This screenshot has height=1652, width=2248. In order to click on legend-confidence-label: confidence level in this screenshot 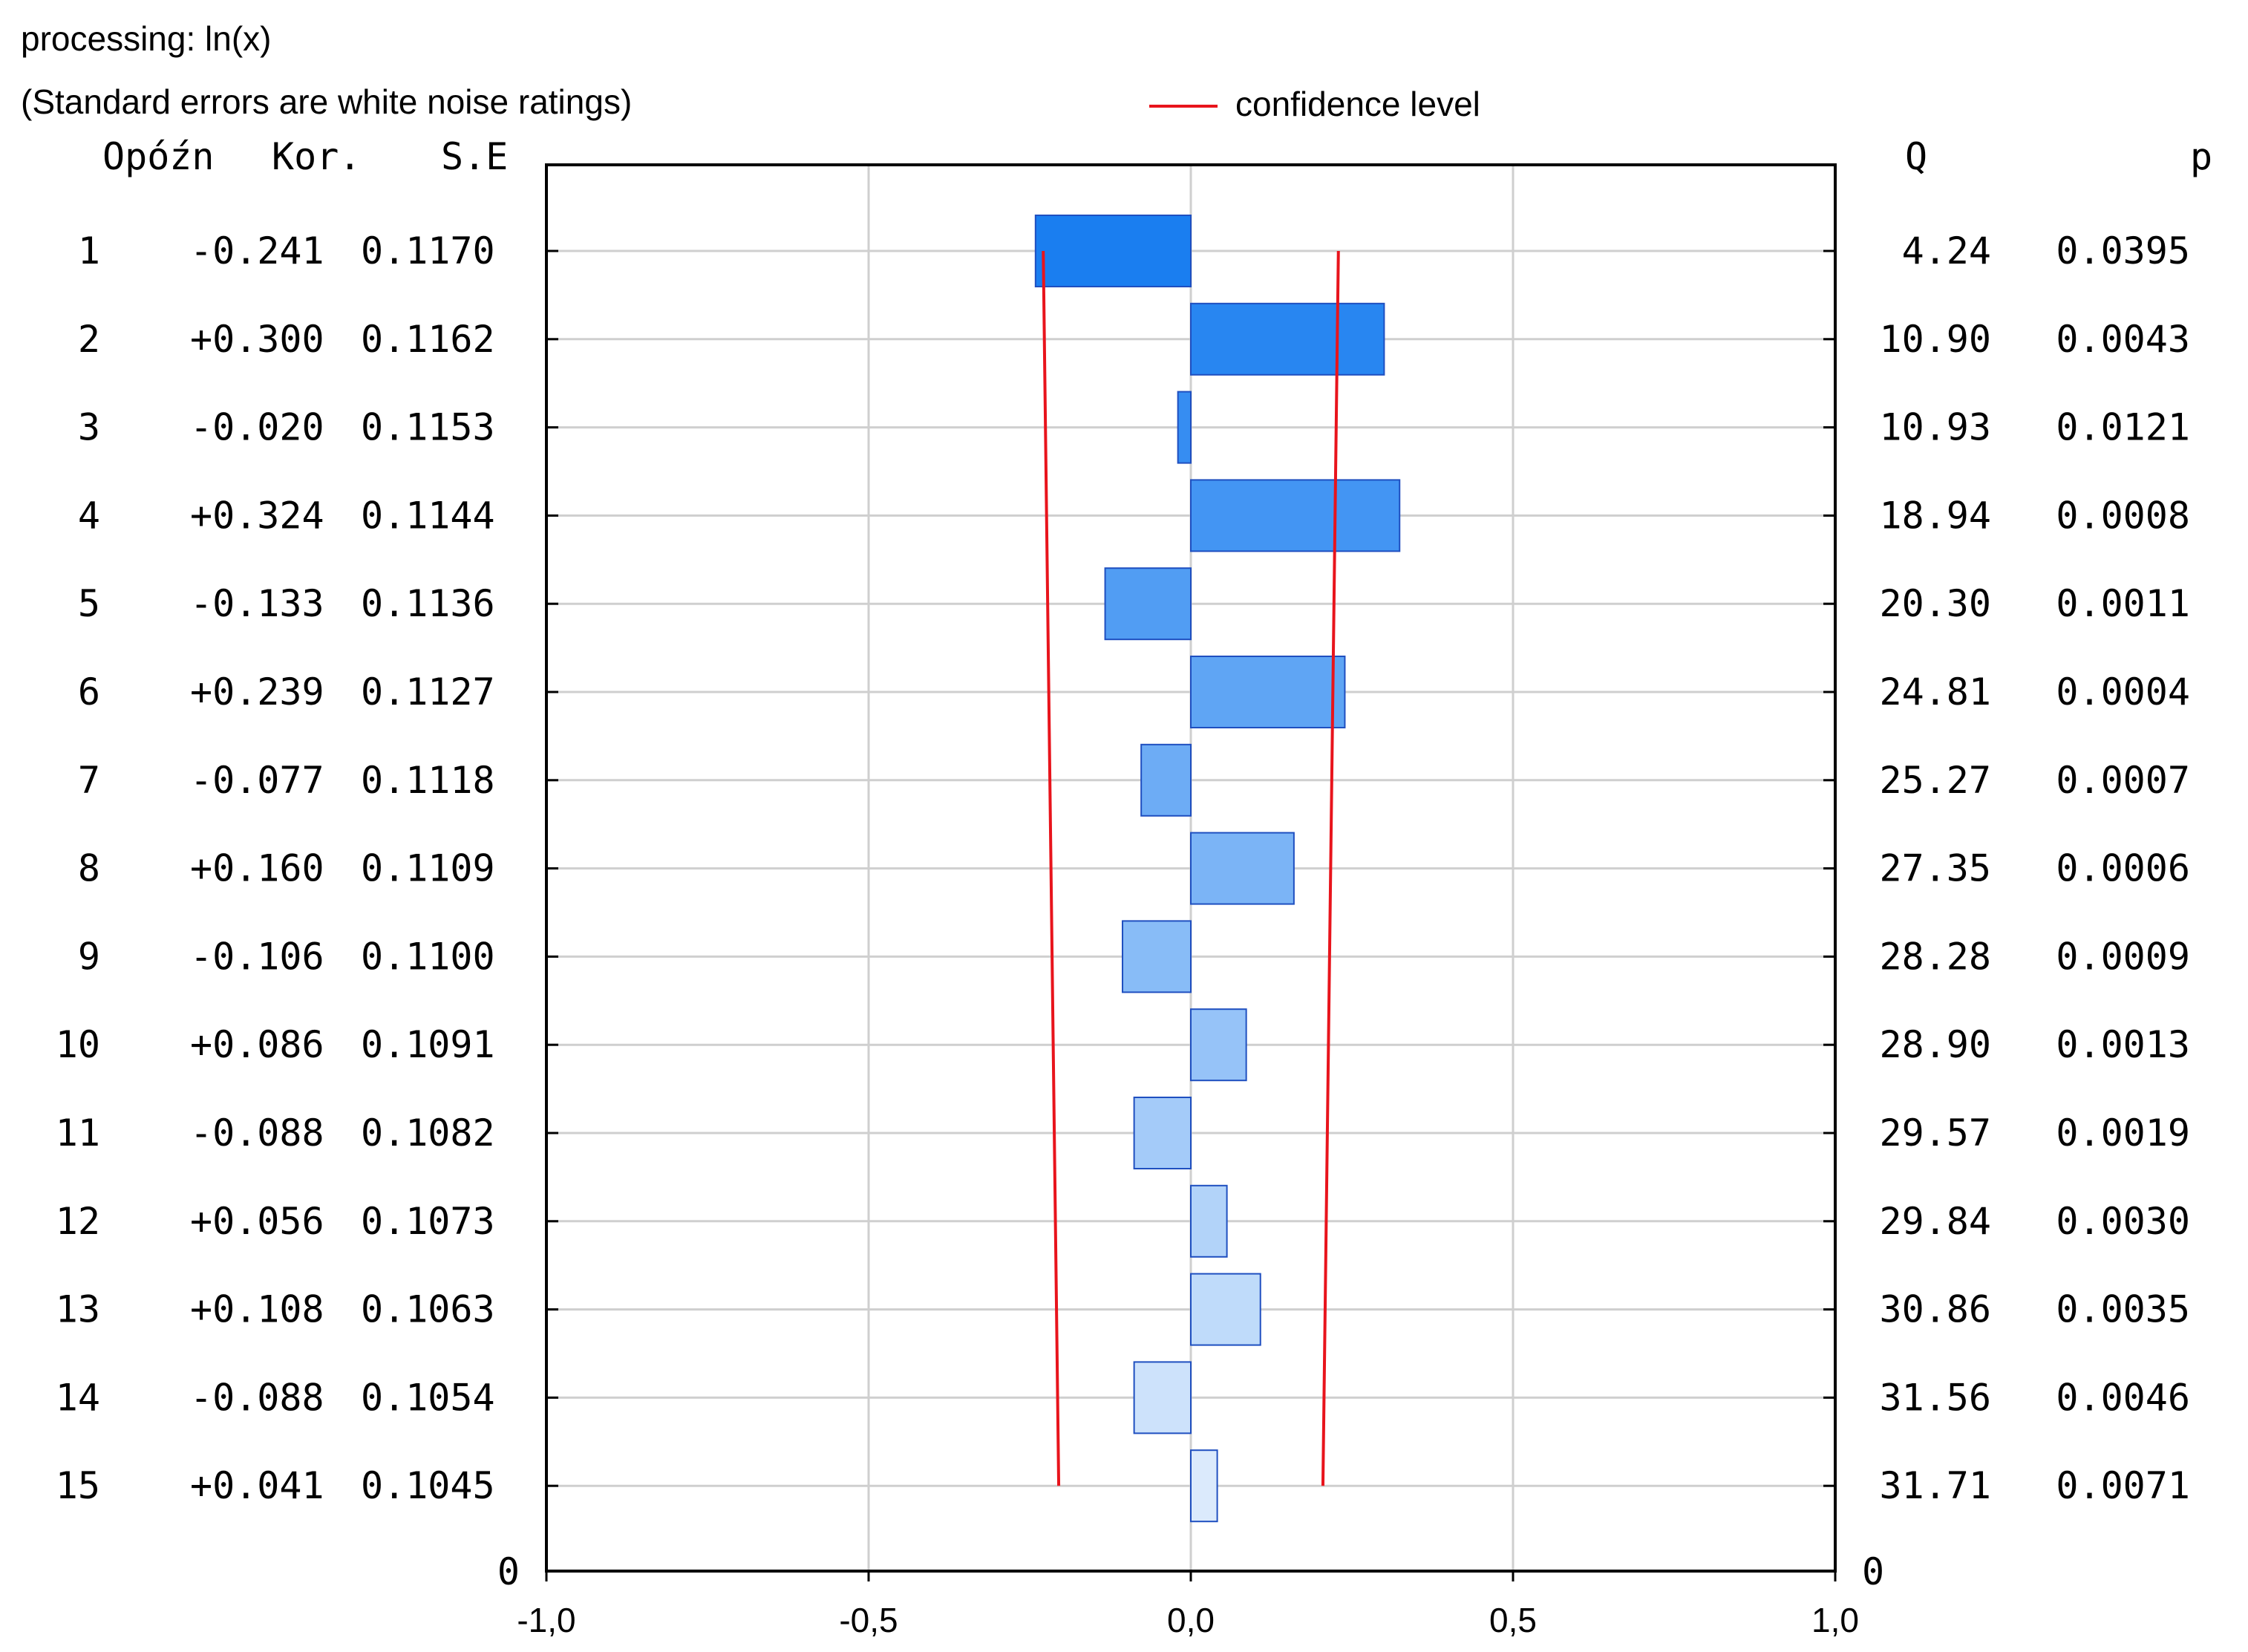, I will do `click(1357, 104)`.